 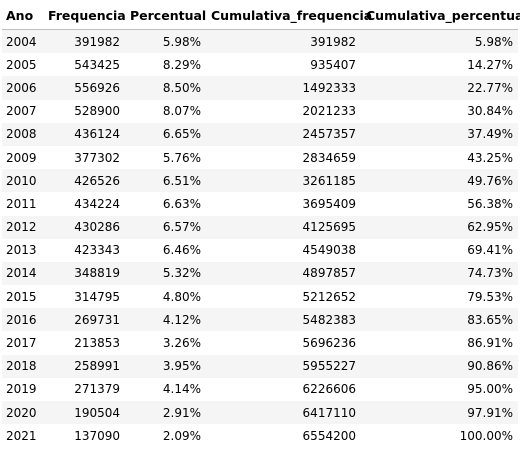 I want to click on cumulativa-frequencia-cell: 2457357, so click(x=329, y=134).